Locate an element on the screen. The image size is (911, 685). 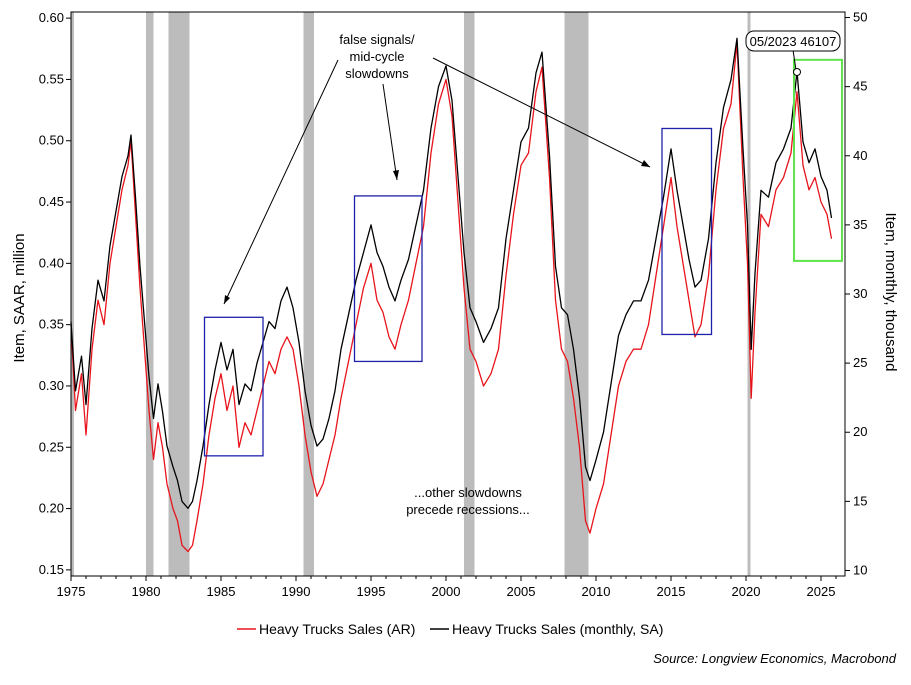
right-tick-label-2: 20 is located at coordinates (860, 431).